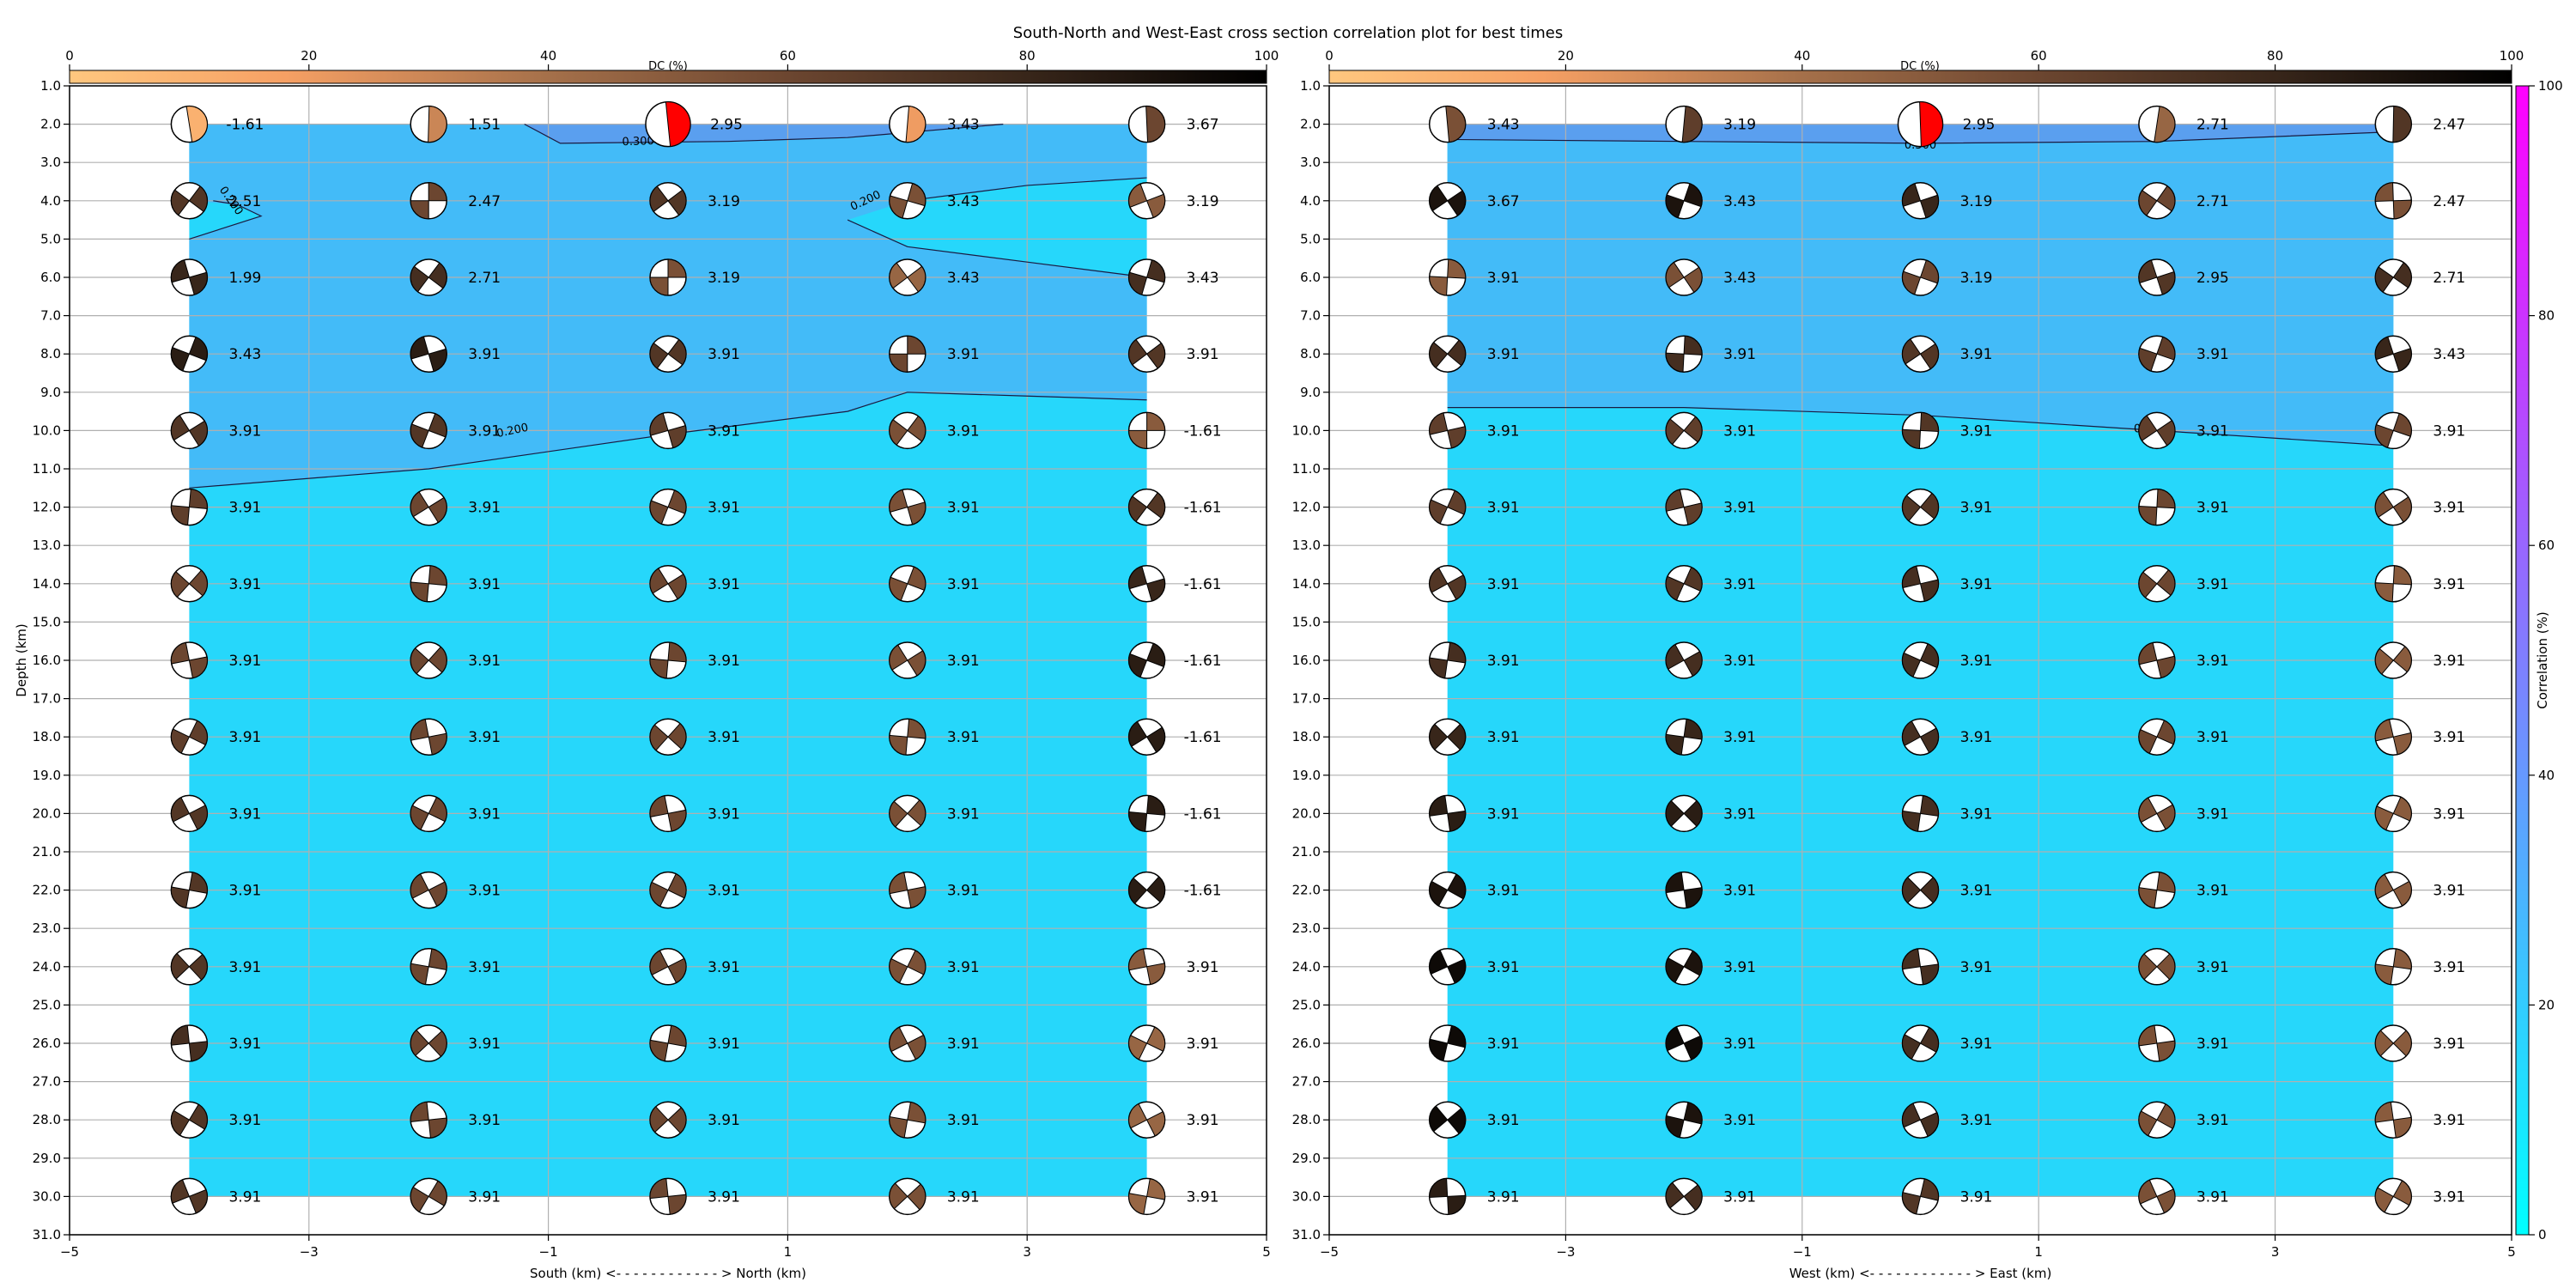 The height and width of the screenshot is (1288, 2576). What do you see at coordinates (1306, 737) in the screenshot?
I see `west-east-y-tick-label: 18.0` at bounding box center [1306, 737].